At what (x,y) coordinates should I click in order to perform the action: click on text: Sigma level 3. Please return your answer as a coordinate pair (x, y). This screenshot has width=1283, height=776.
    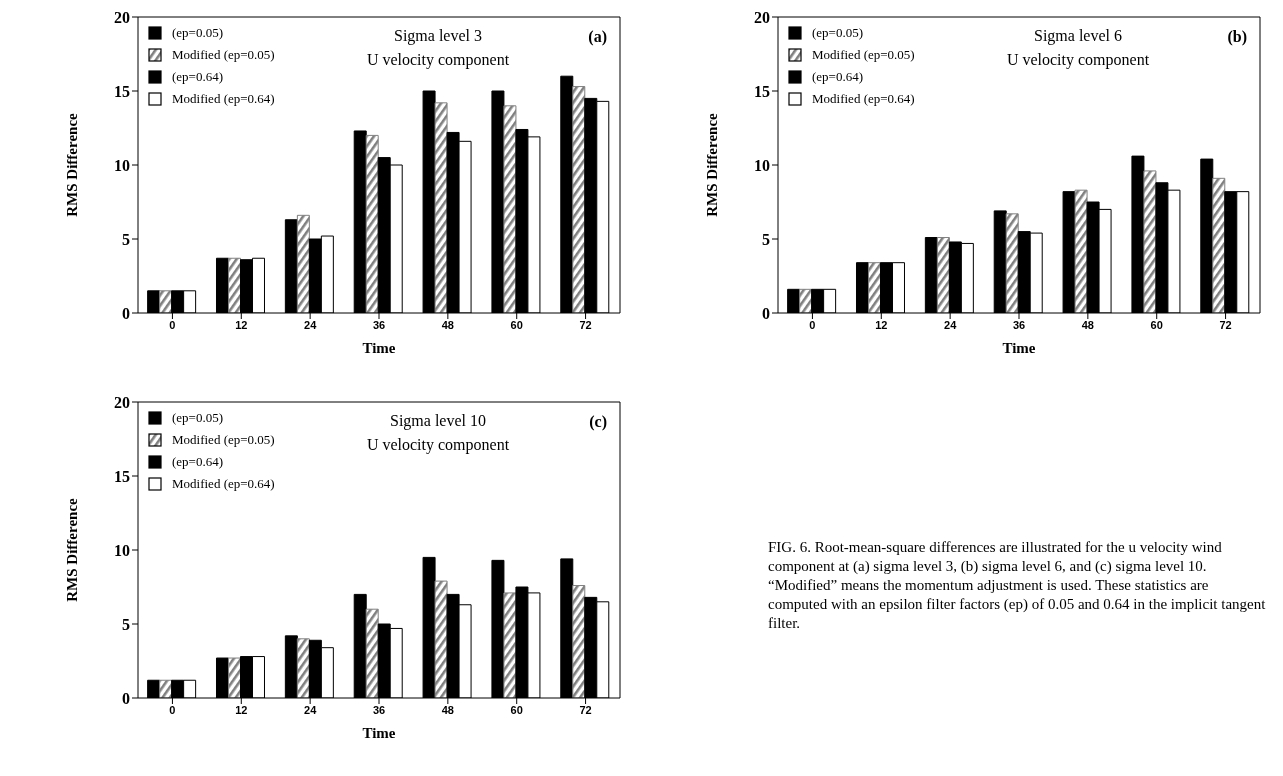
    Looking at the image, I should click on (438, 36).